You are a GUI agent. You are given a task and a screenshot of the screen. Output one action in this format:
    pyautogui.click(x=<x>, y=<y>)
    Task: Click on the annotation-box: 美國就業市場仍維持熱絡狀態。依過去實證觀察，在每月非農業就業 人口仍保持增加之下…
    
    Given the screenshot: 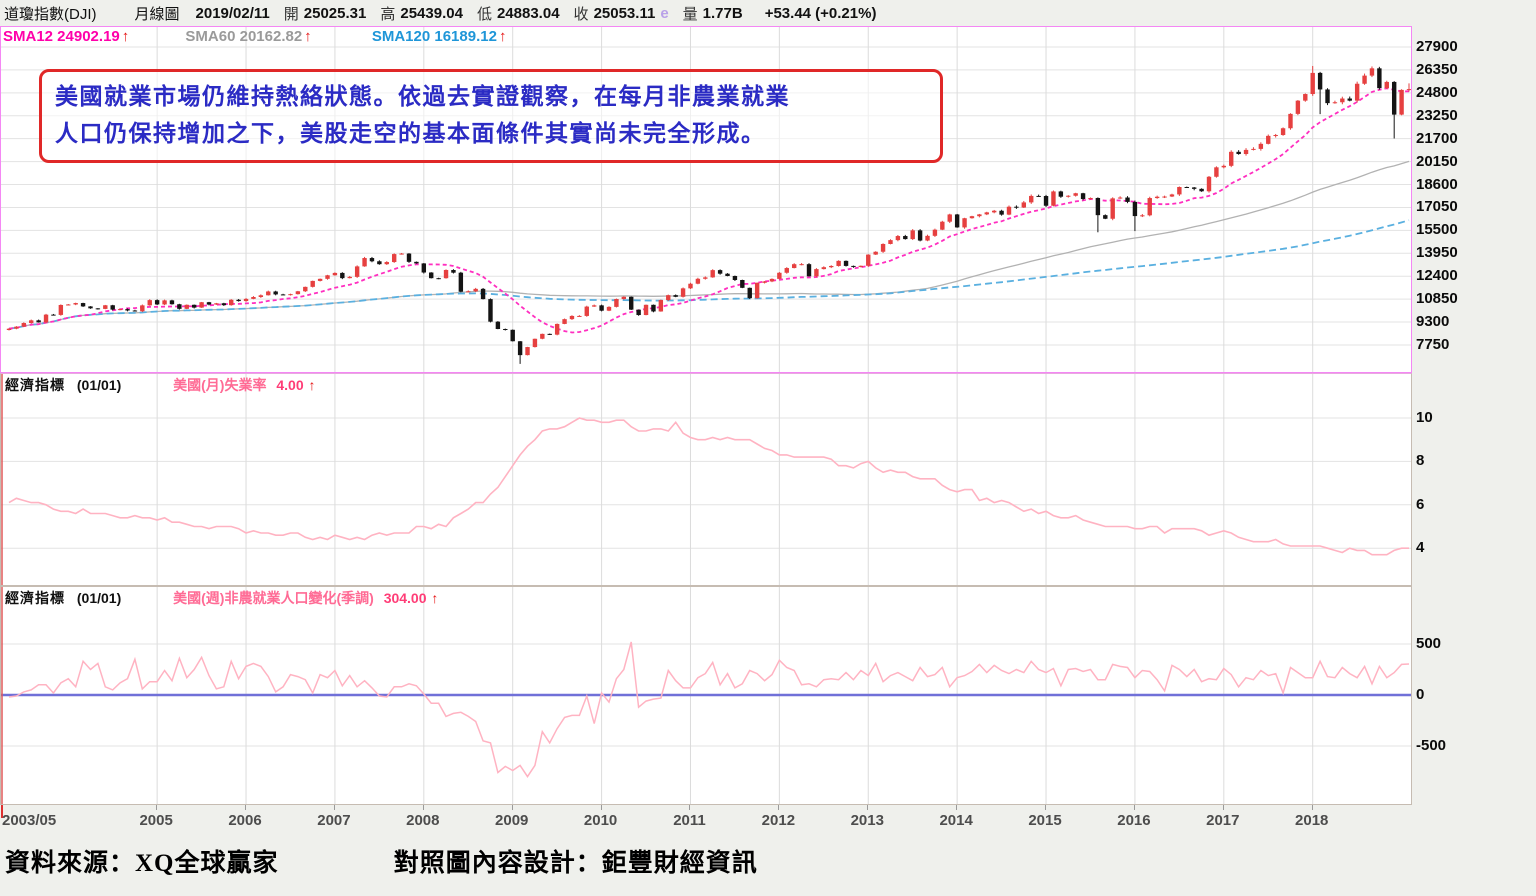 What is the action you would take?
    pyautogui.click(x=491, y=116)
    